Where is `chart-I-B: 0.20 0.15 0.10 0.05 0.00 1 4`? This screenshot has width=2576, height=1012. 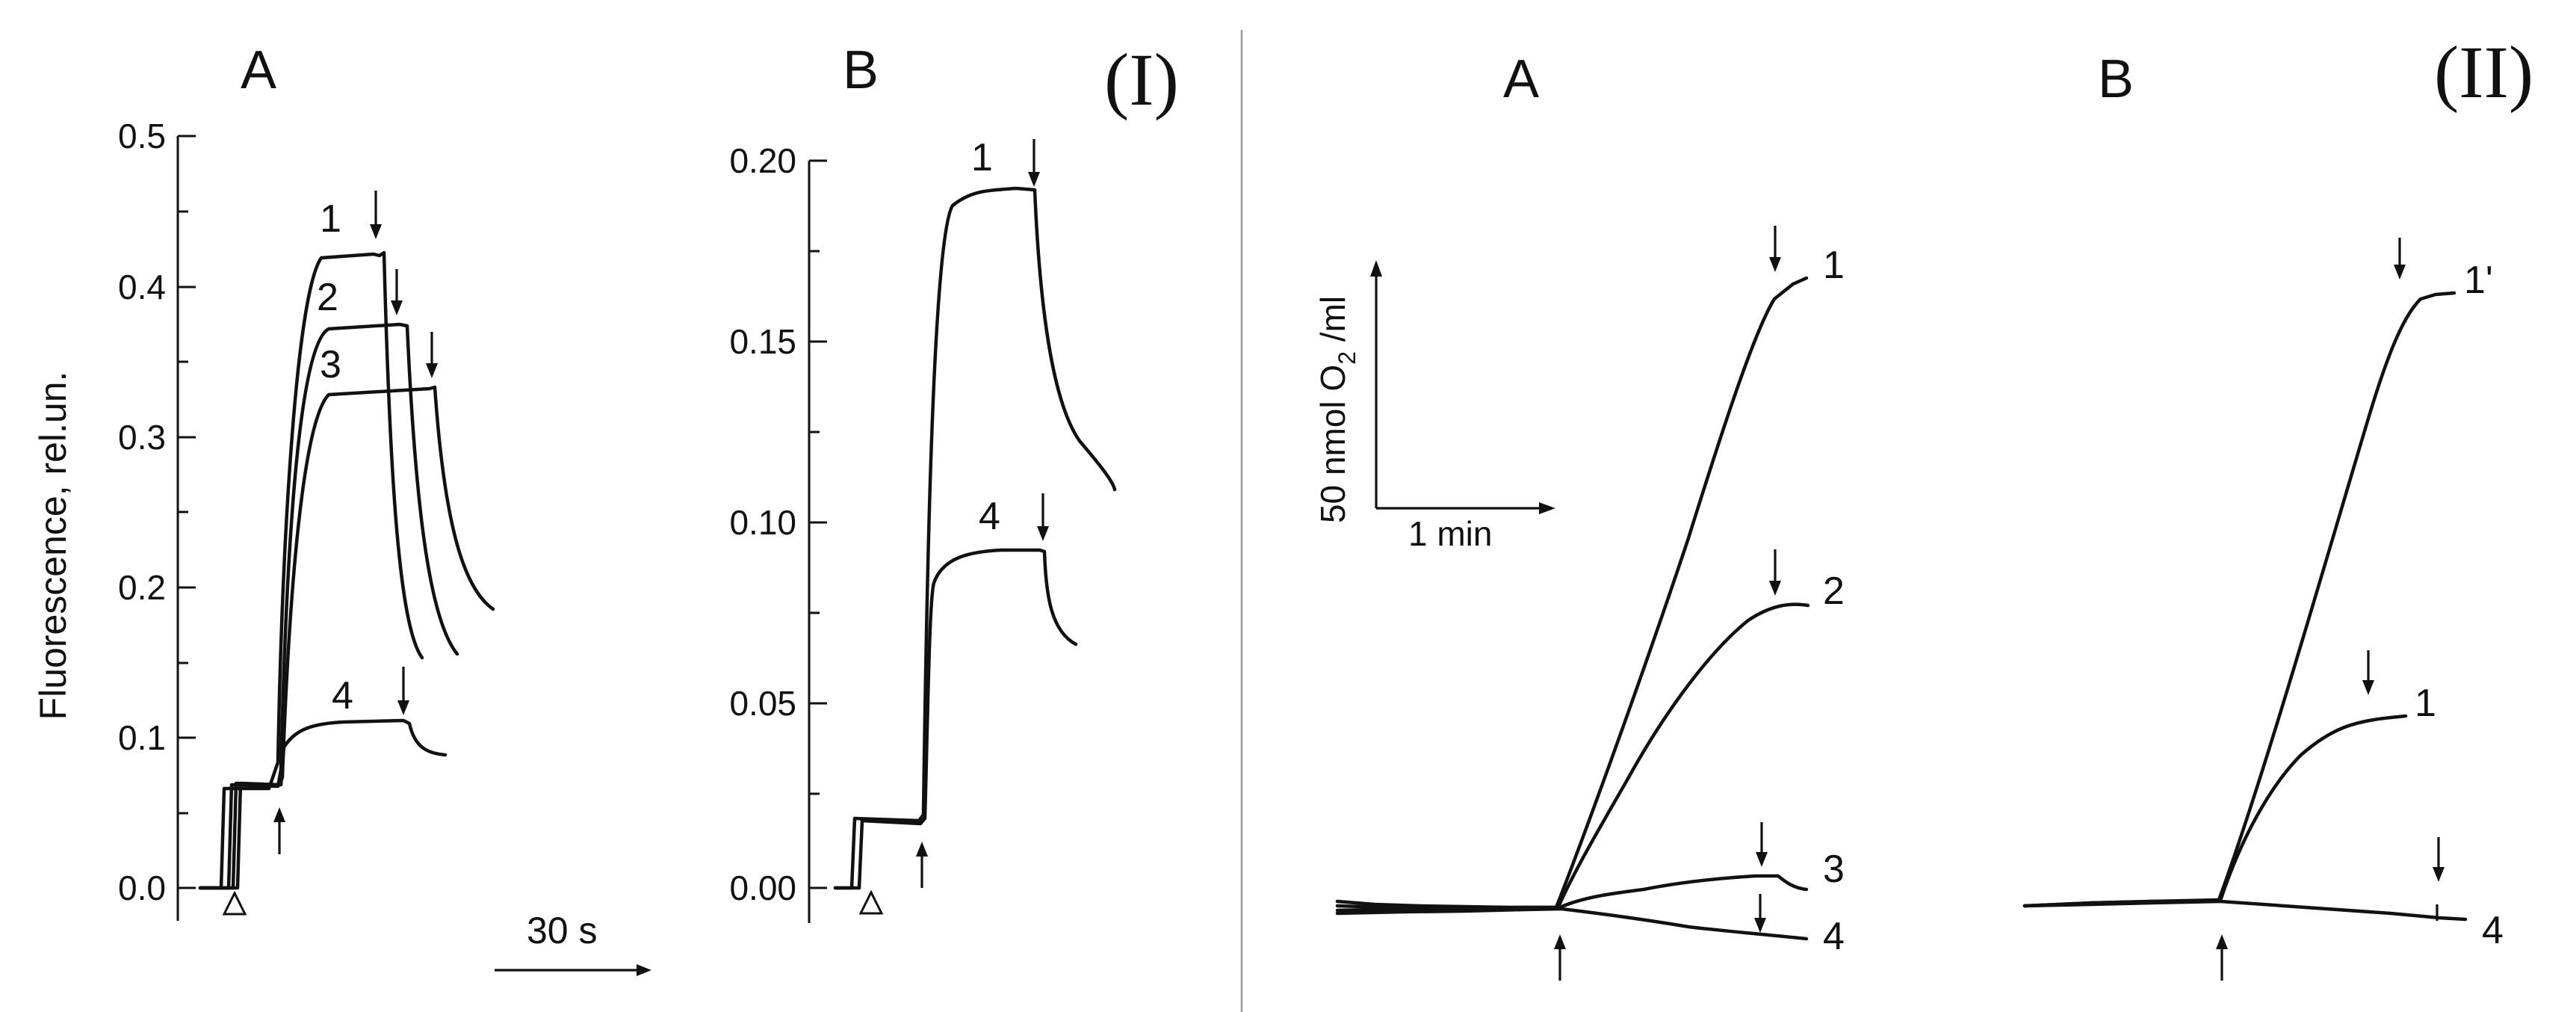
chart-I-B: 0.20 0.15 0.10 0.05 0.00 1 4 is located at coordinates (923, 529).